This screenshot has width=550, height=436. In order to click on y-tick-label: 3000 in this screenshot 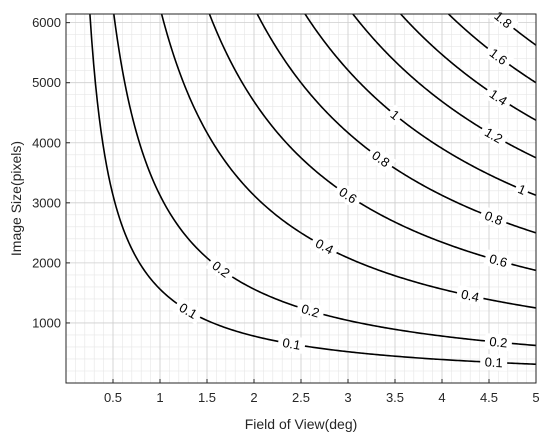, I will do `click(46, 202)`.